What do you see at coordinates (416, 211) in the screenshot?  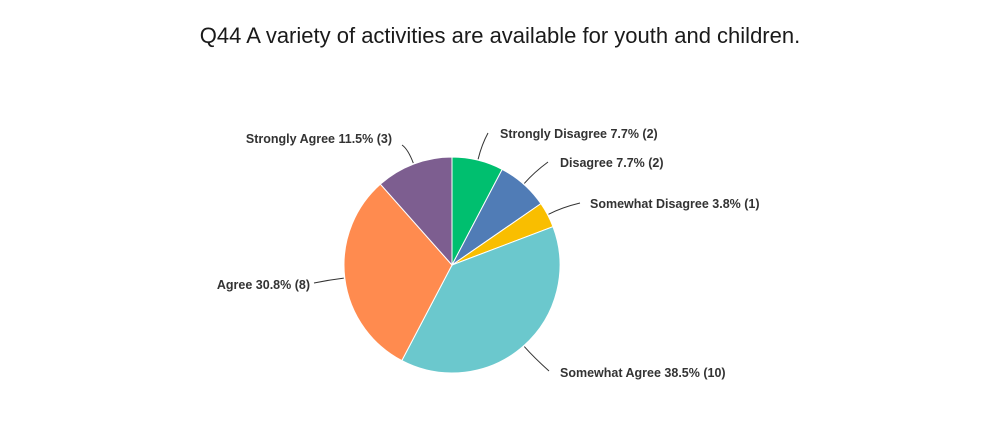 I see `pie-slice-strongly-agree` at bounding box center [416, 211].